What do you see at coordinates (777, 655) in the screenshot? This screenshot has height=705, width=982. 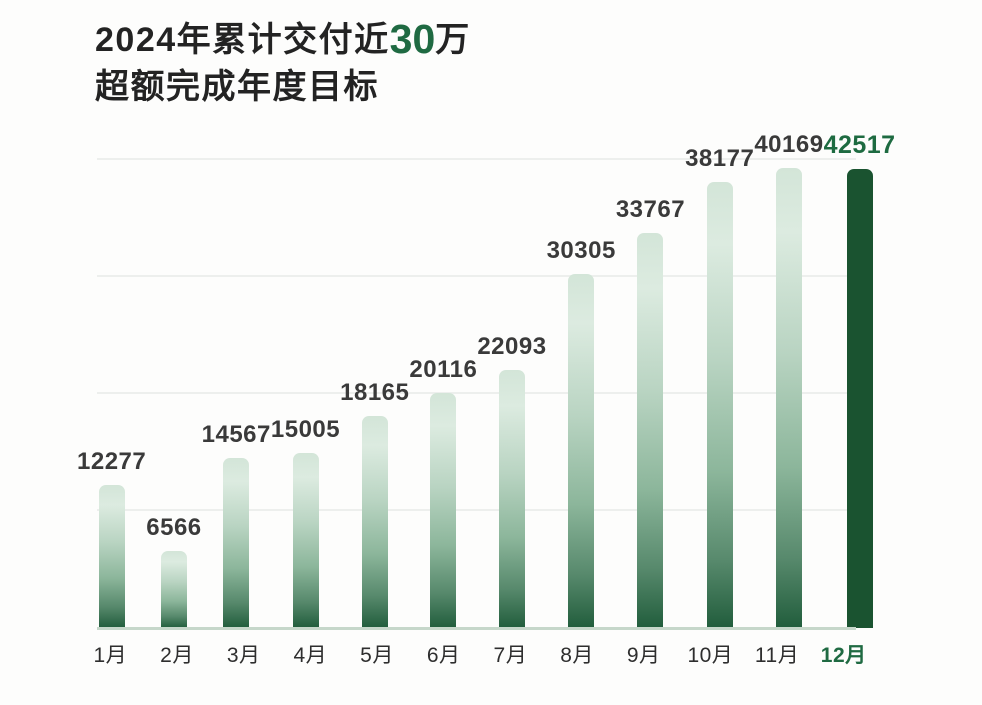 I see `x-axis-label: 11月` at bounding box center [777, 655].